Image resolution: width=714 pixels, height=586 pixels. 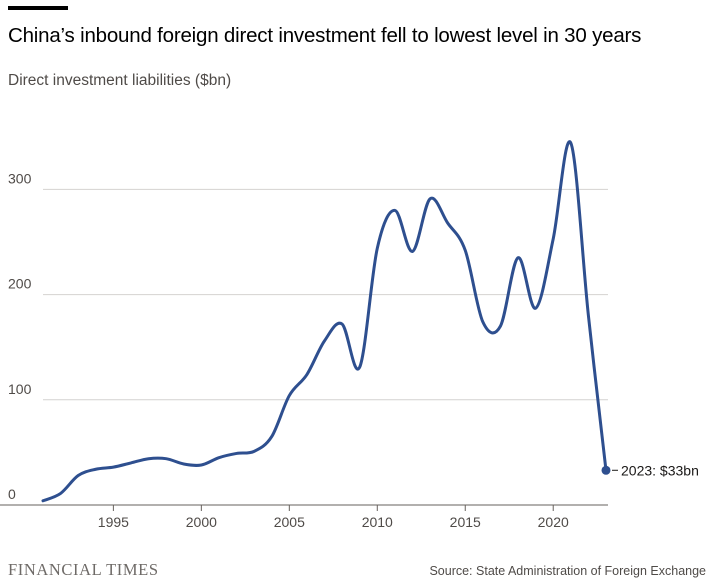 I want to click on y-tick-label: 0, so click(x=12, y=494).